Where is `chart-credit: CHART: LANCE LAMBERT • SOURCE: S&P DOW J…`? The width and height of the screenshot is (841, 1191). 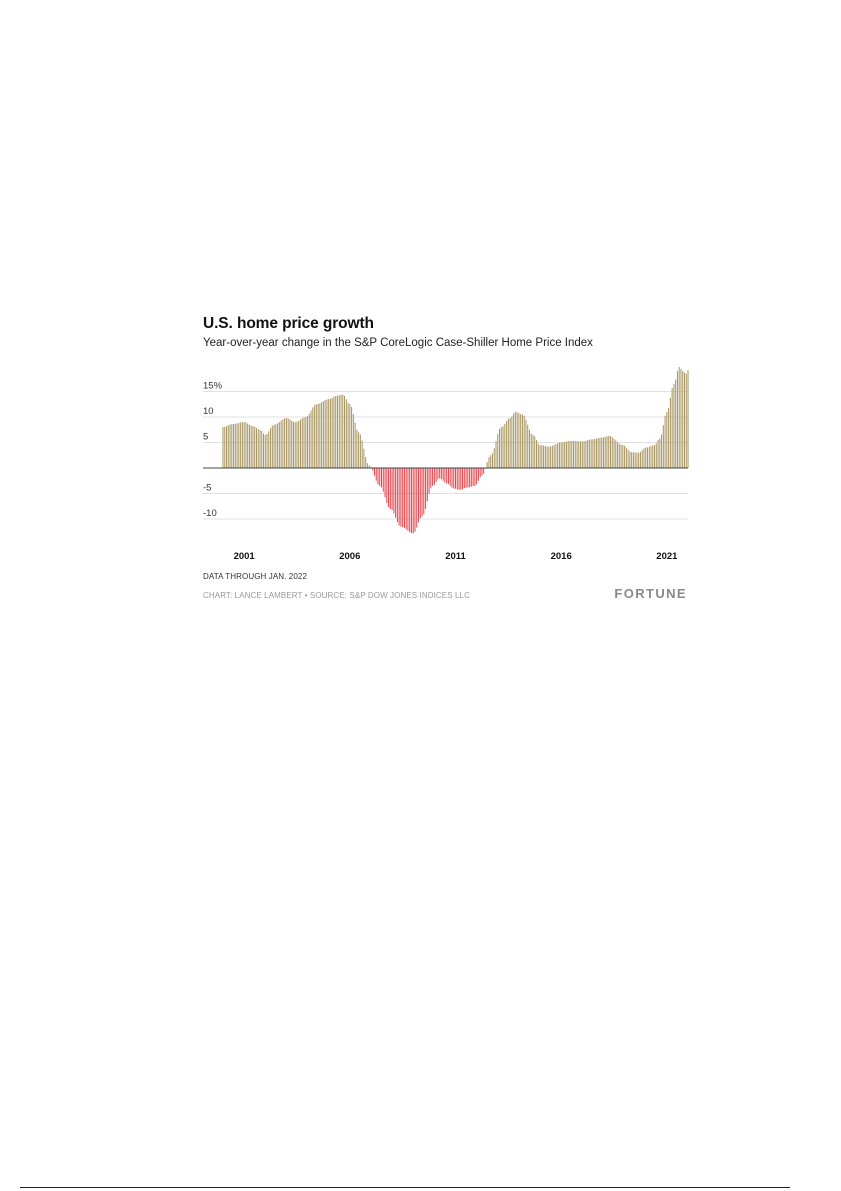
chart-credit: CHART: LANCE LAMBERT • SOURCE: S&P DOW J… is located at coordinates (336, 595).